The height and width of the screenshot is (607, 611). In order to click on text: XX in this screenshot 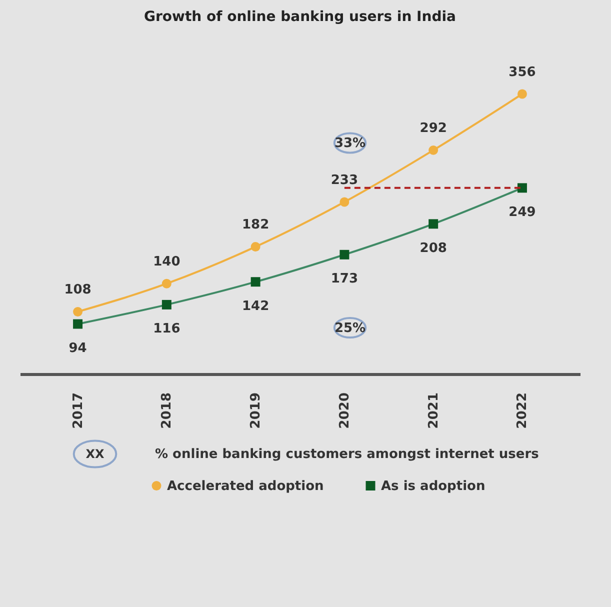, I will do `click(95, 454)`.